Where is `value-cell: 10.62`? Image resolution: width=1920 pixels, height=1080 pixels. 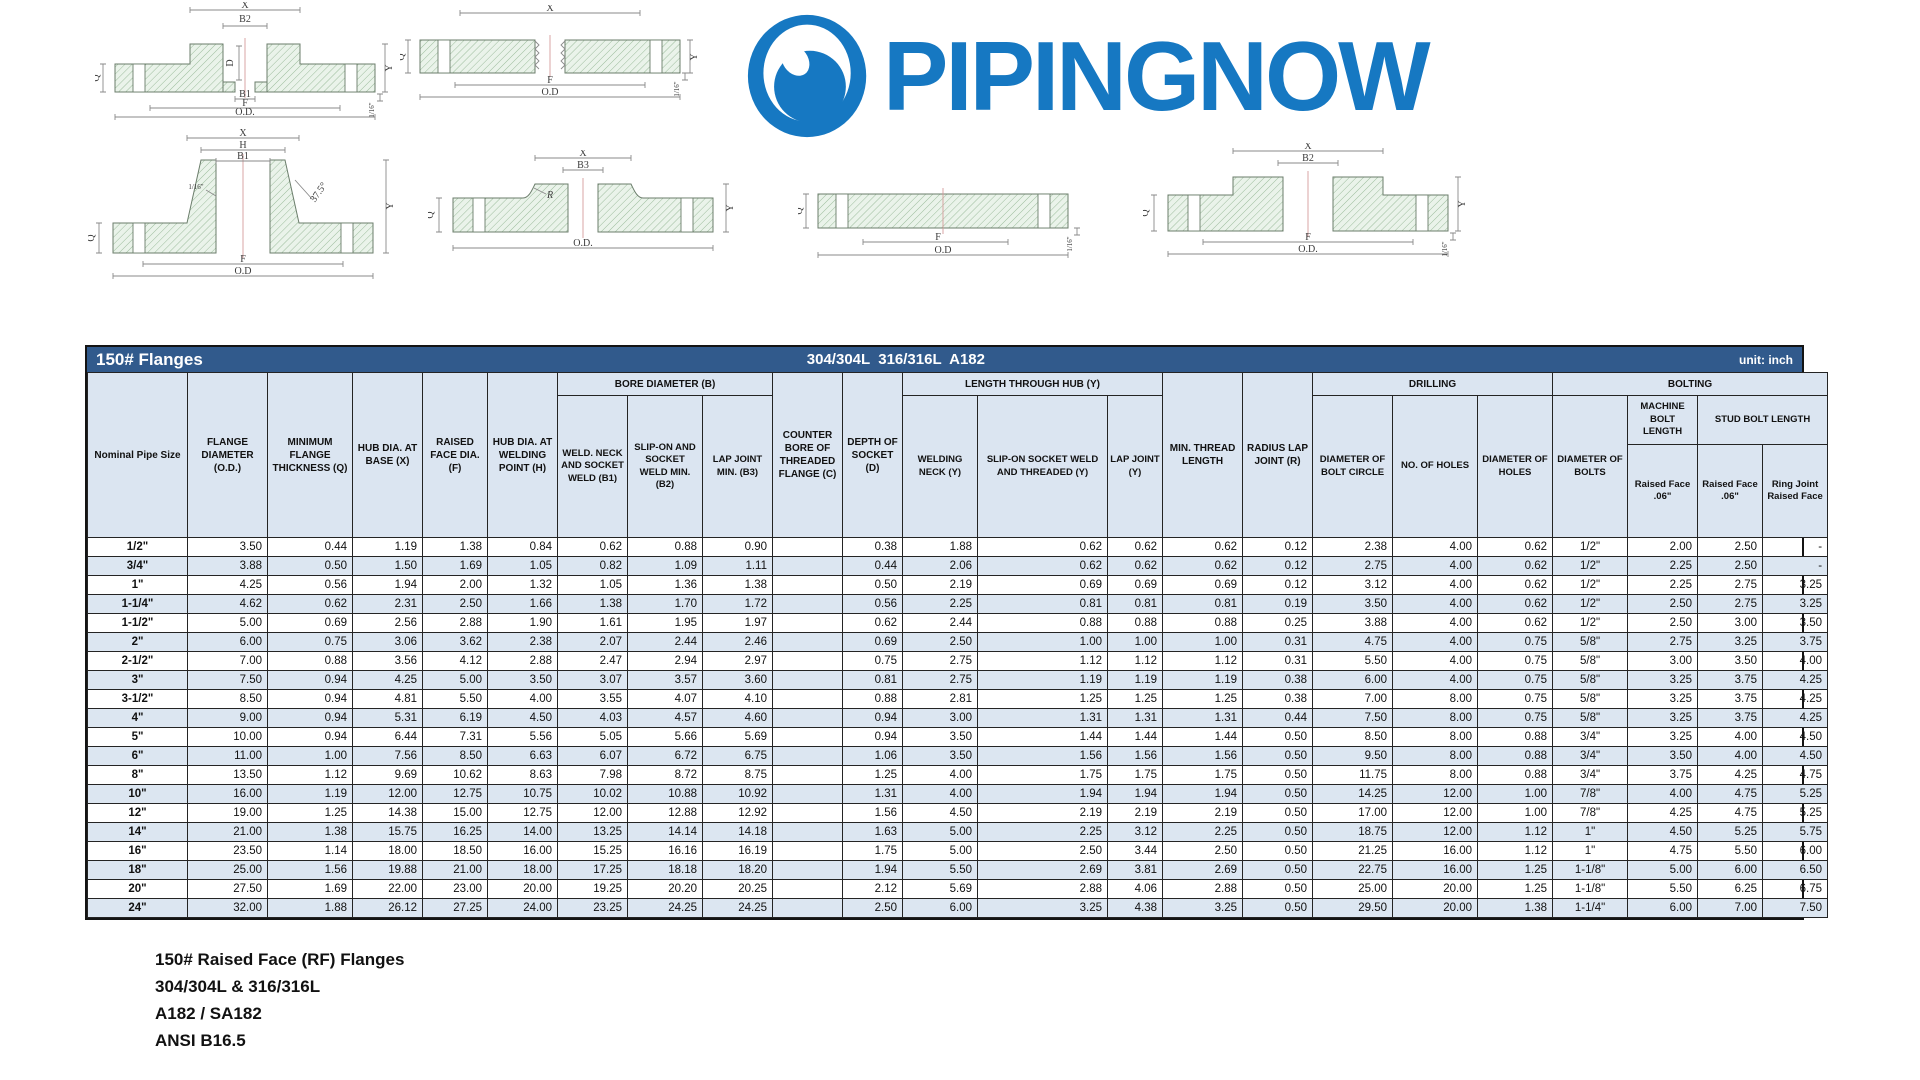 value-cell: 10.62 is located at coordinates (455, 775).